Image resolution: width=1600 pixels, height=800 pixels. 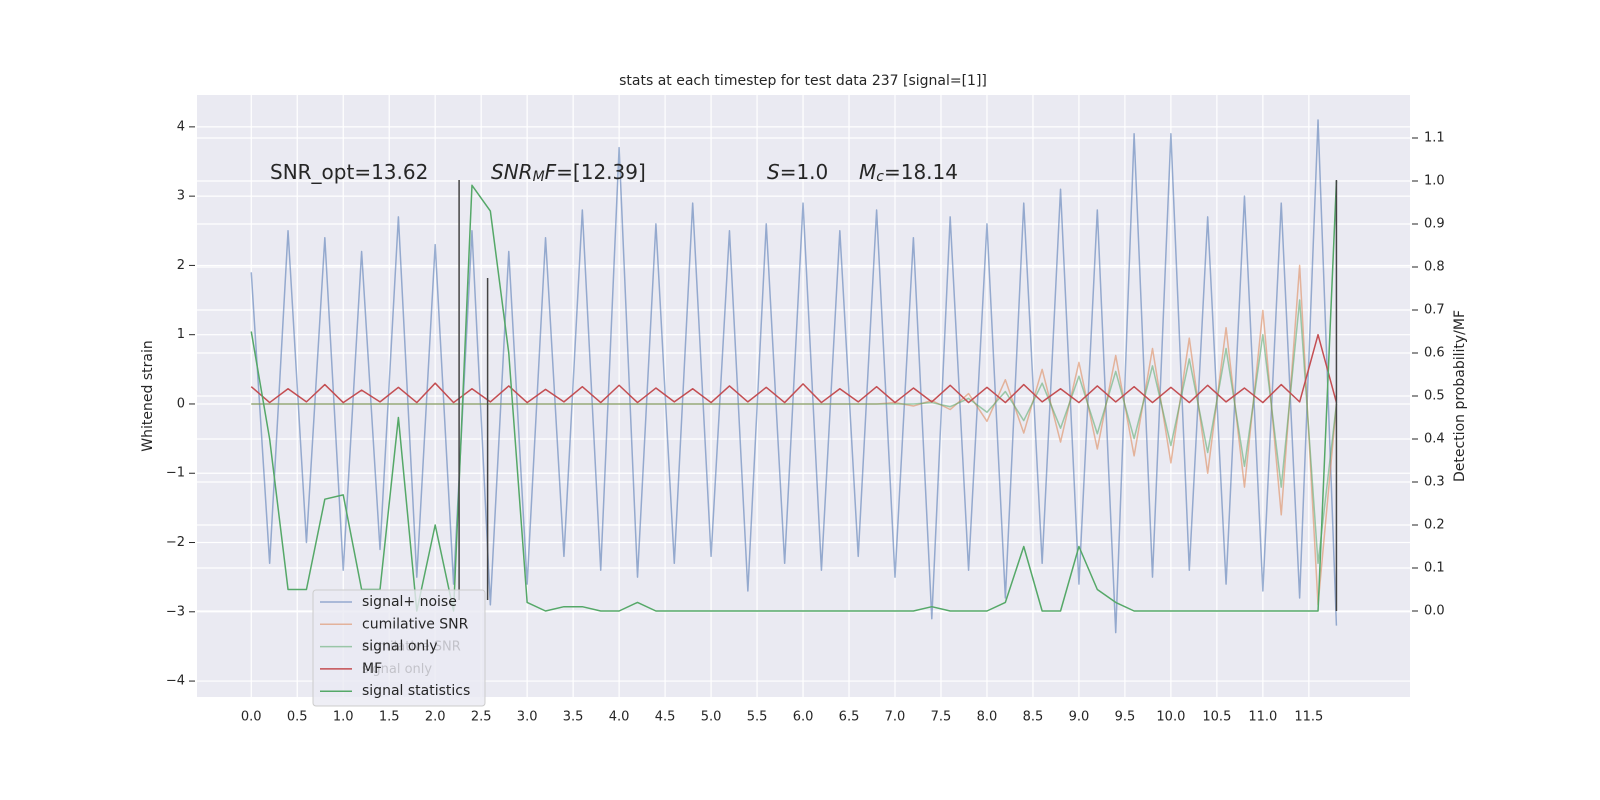 What do you see at coordinates (1434, 568) in the screenshot?
I see `y2-tick-label: 0.1` at bounding box center [1434, 568].